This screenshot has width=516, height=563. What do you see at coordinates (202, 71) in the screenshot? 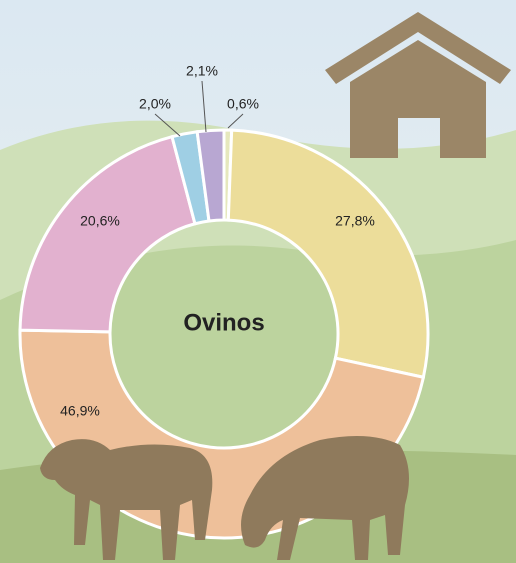
I see `value-label: 2,1%` at bounding box center [202, 71].